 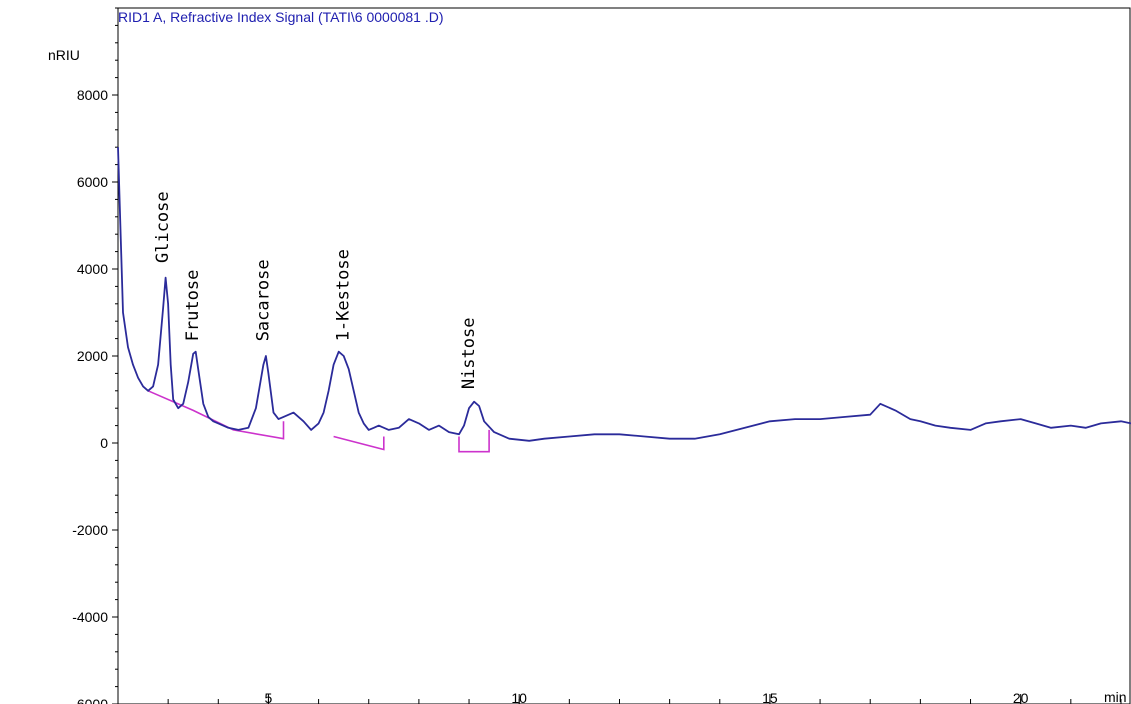 I want to click on y-tick-label: 4000, so click(x=92, y=269).